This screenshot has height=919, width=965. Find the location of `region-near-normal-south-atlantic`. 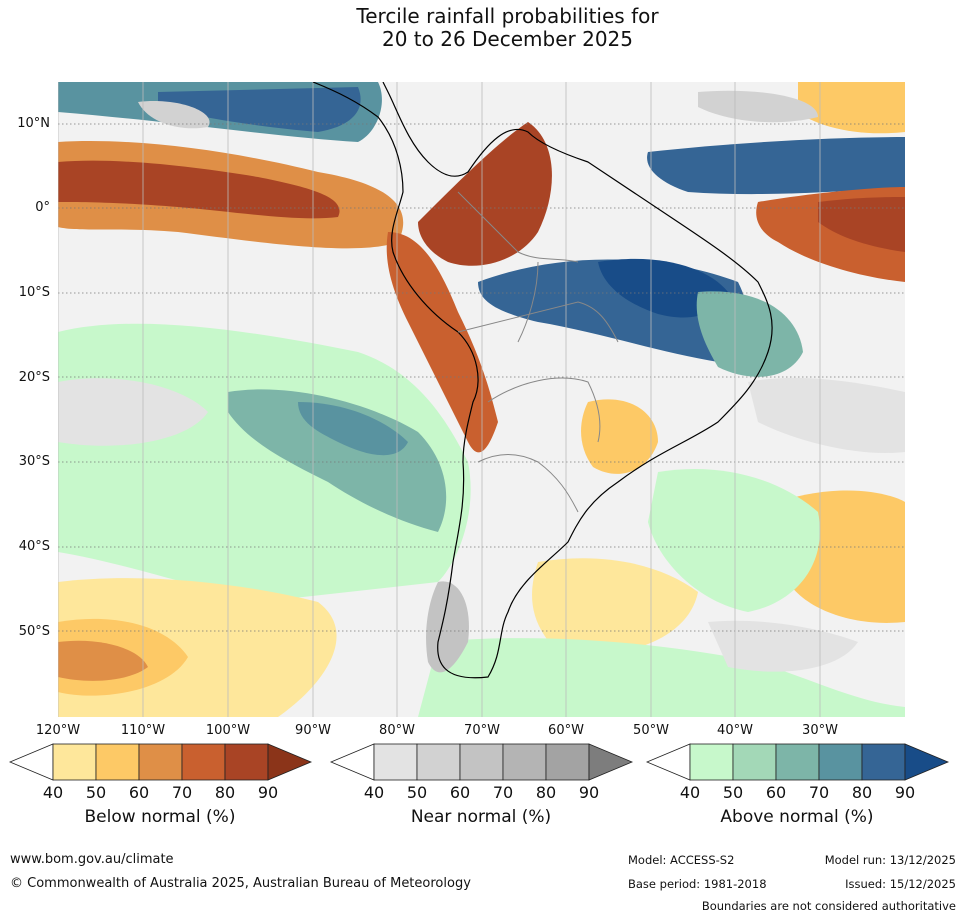

region-near-normal-south-atlantic is located at coordinates (783, 646).